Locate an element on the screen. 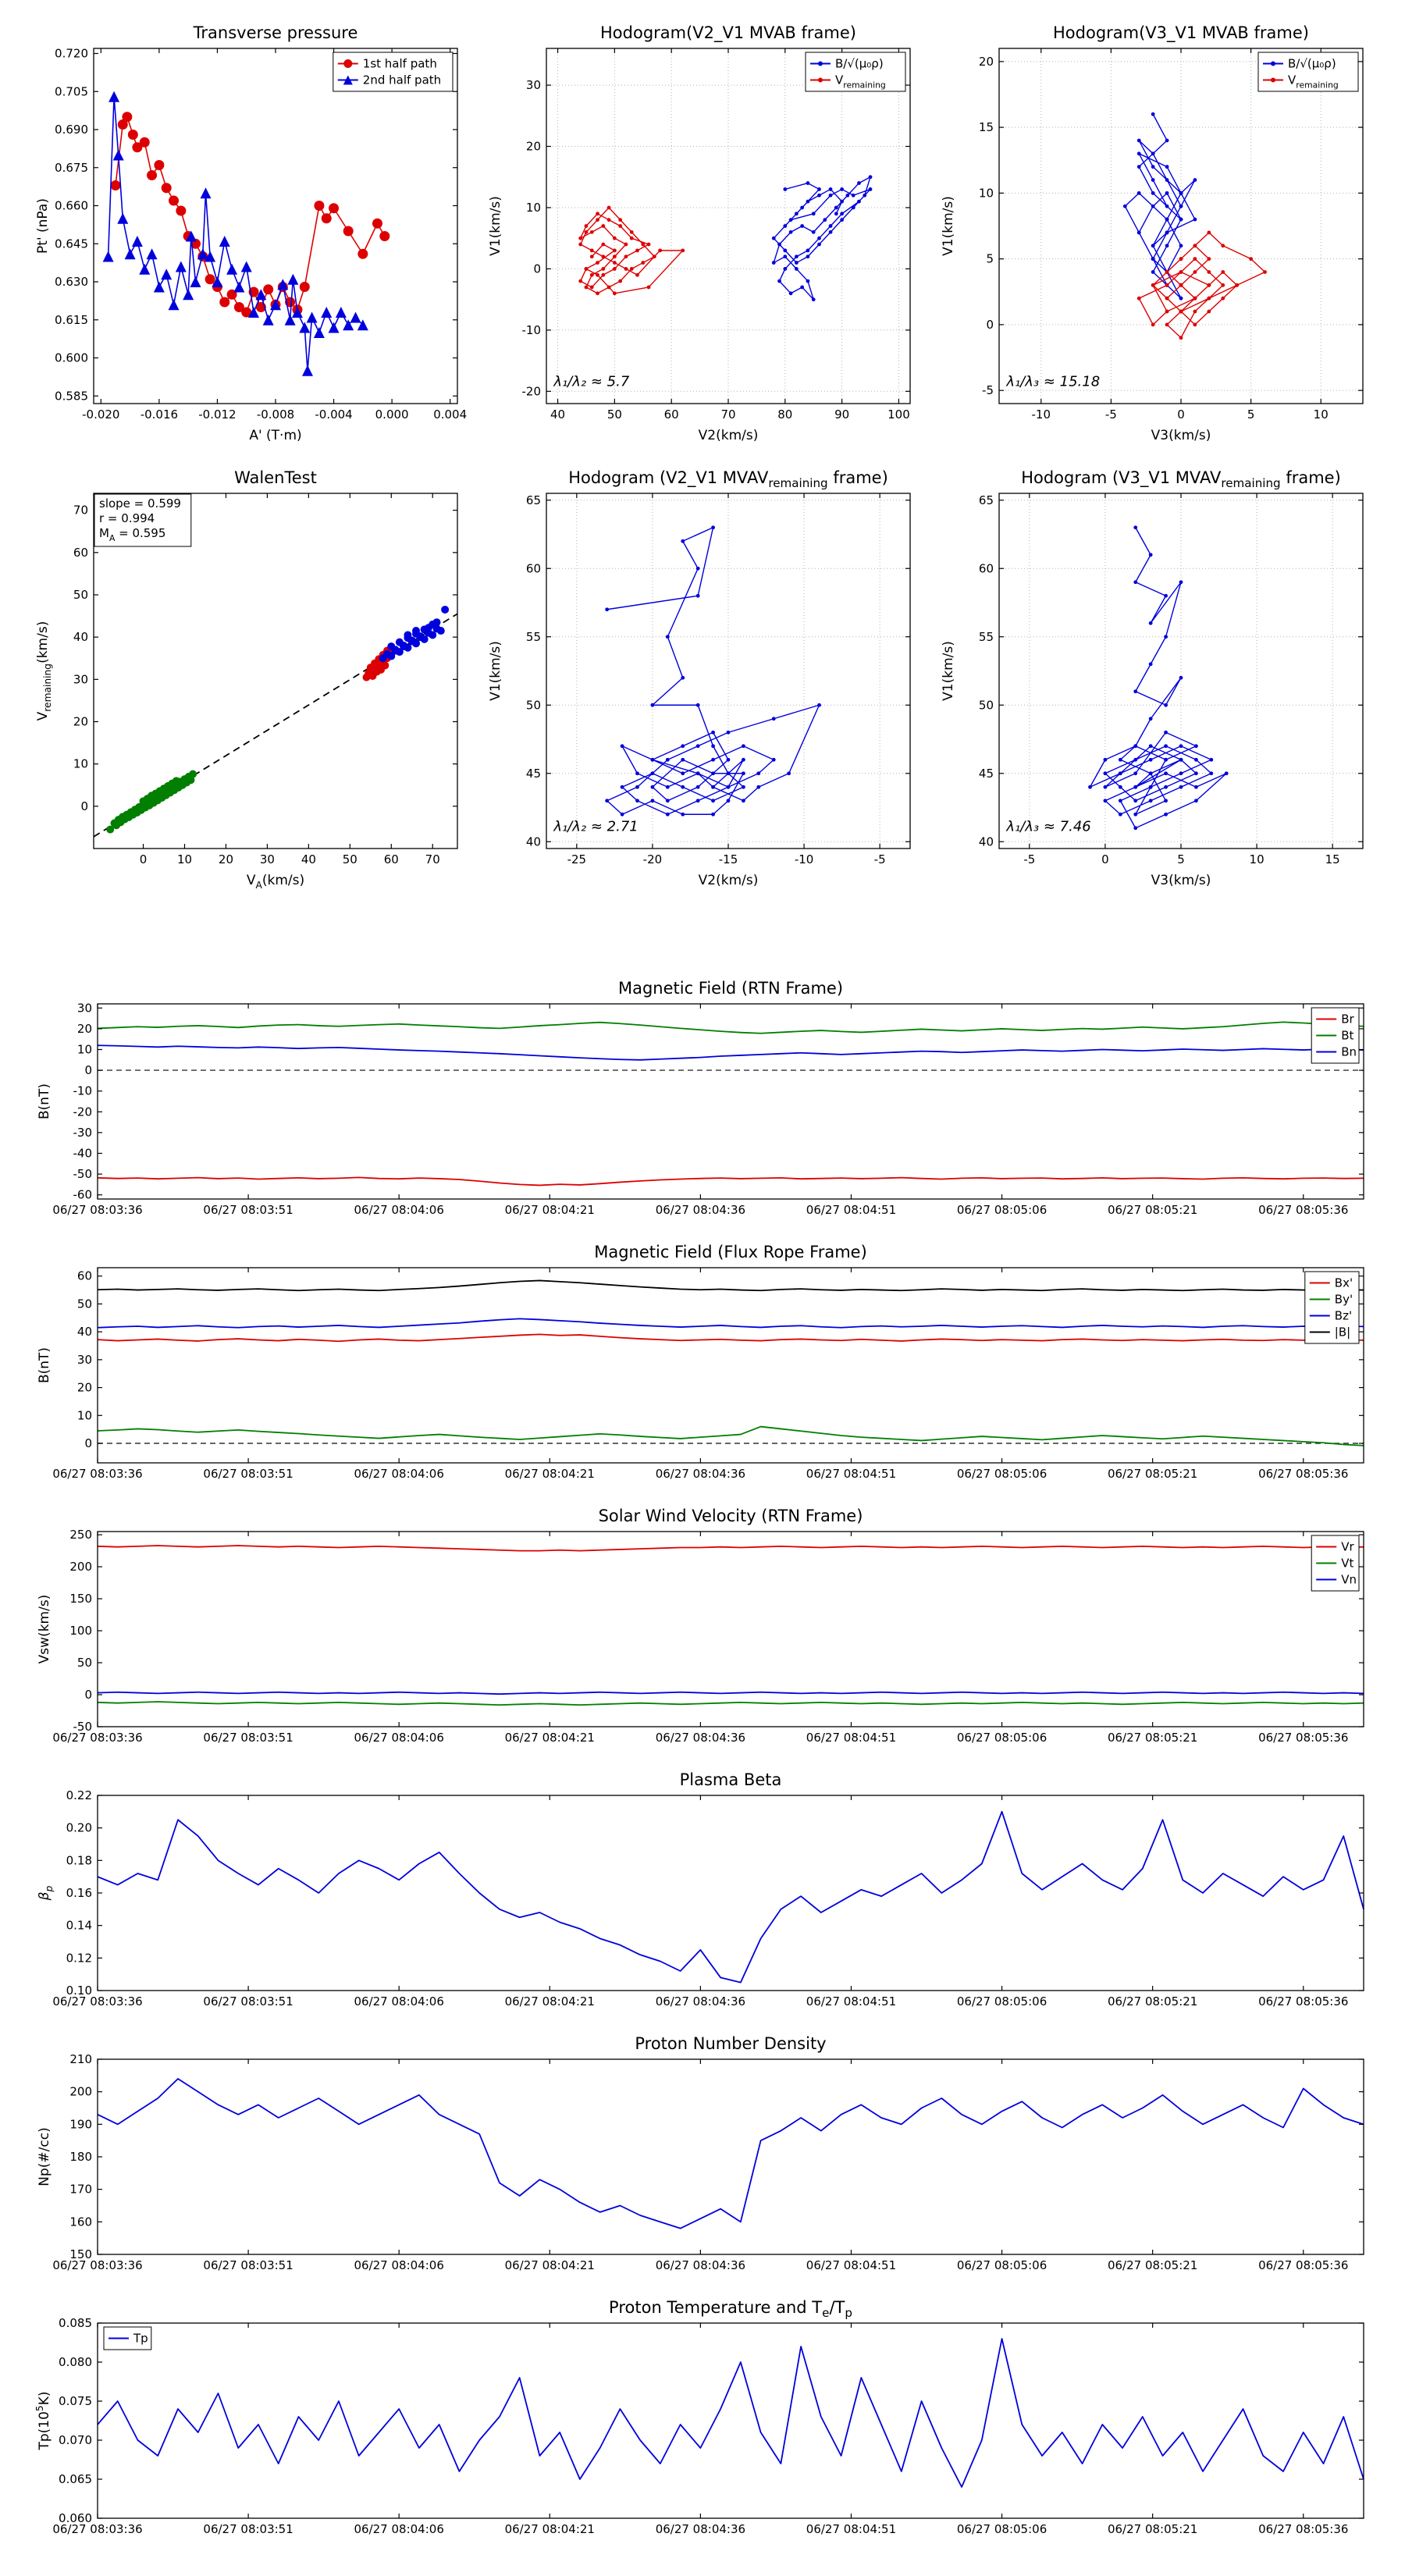 The height and width of the screenshot is (2576, 1405). svg-text: 2nd half path is located at coordinates (402, 80).